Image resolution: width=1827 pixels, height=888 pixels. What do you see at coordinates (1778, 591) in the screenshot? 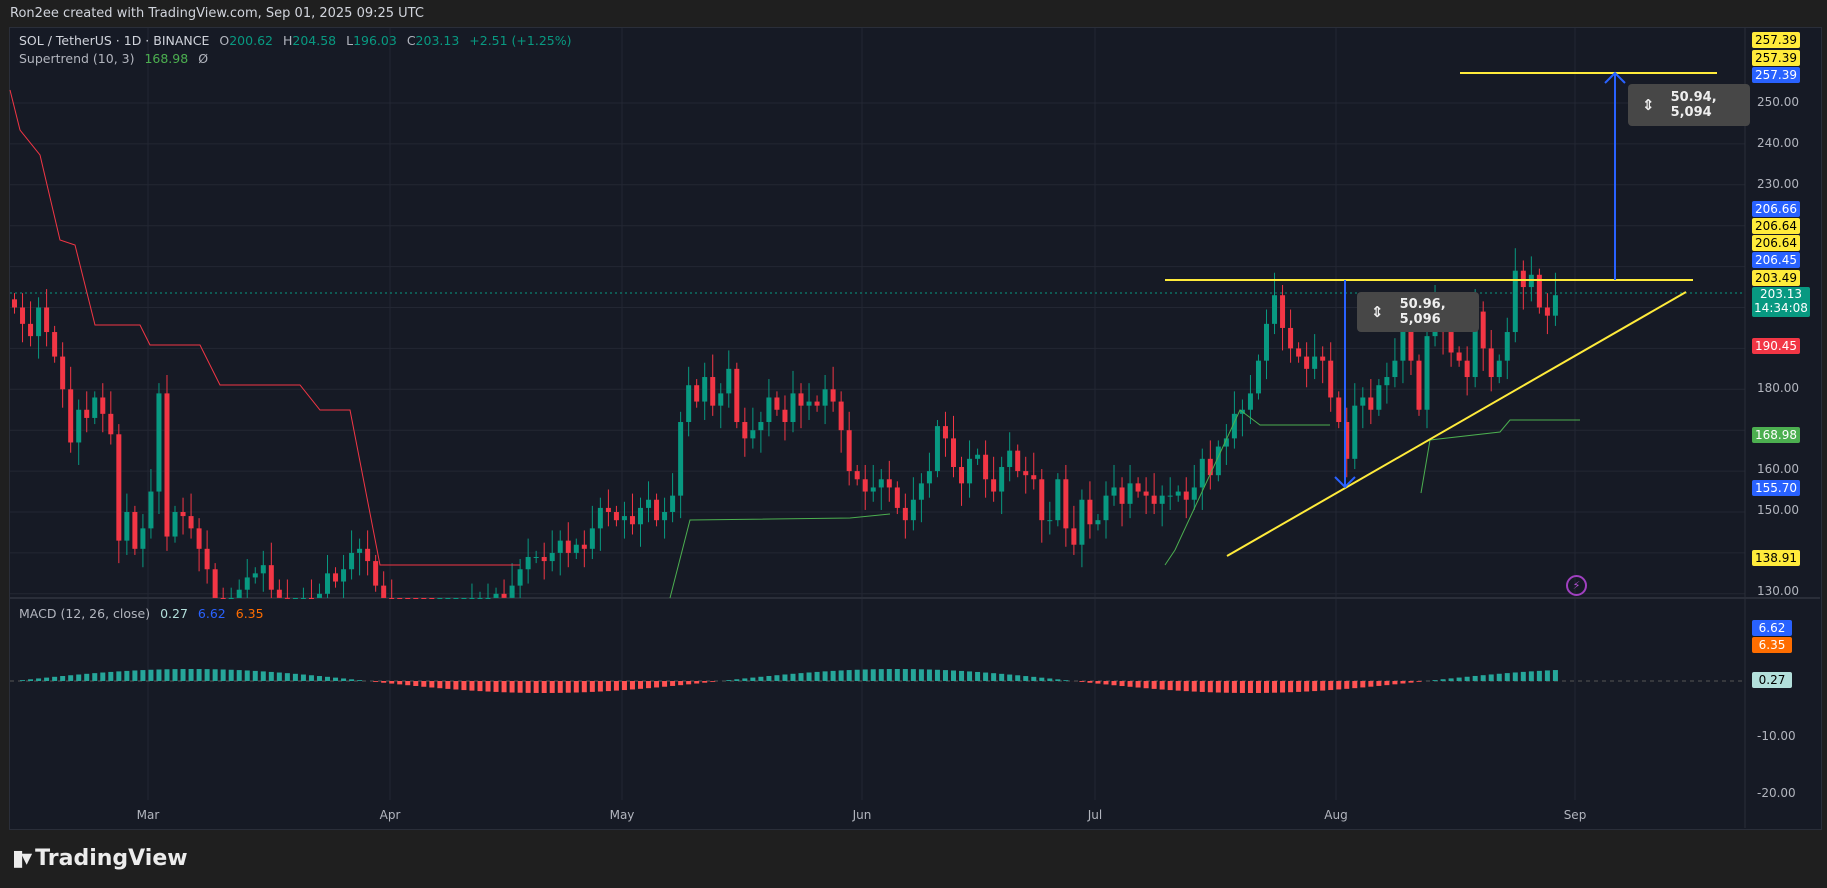
I see `price-tick: 130.00` at bounding box center [1778, 591].